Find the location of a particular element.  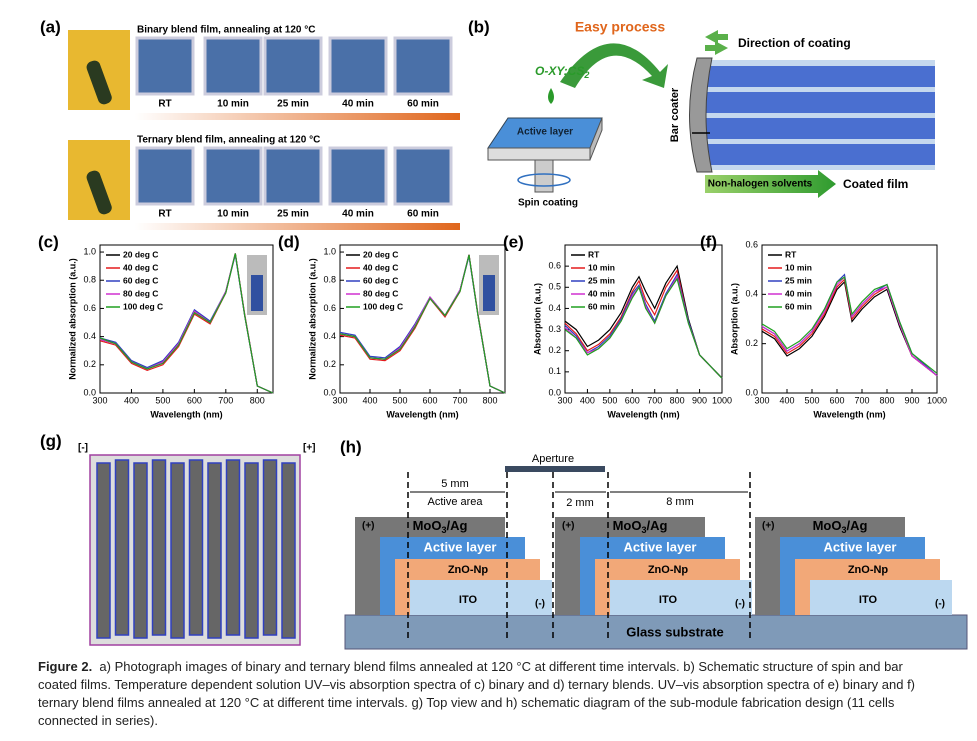

y-axis-label: Absorption (a.u.) is located at coordinates (734, 319).